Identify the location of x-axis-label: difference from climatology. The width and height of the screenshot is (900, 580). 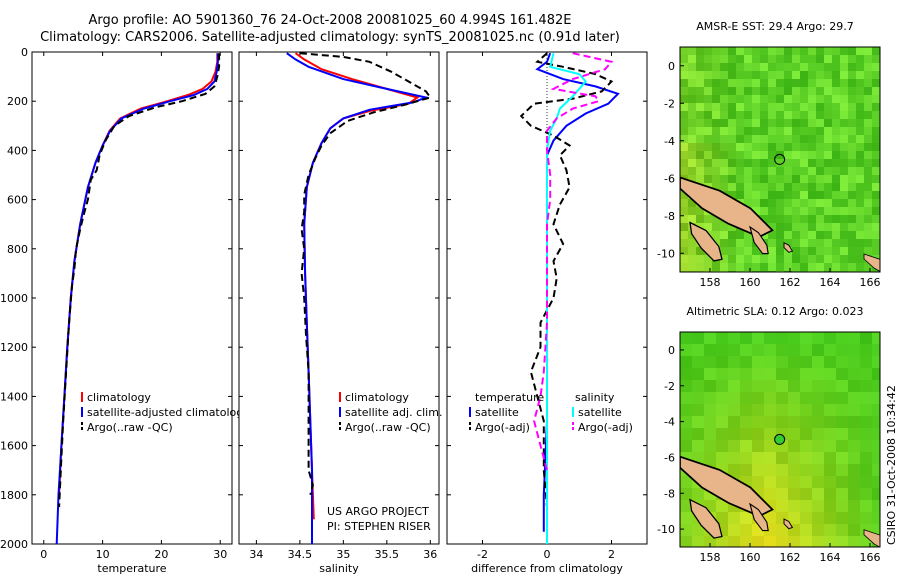
(547, 568).